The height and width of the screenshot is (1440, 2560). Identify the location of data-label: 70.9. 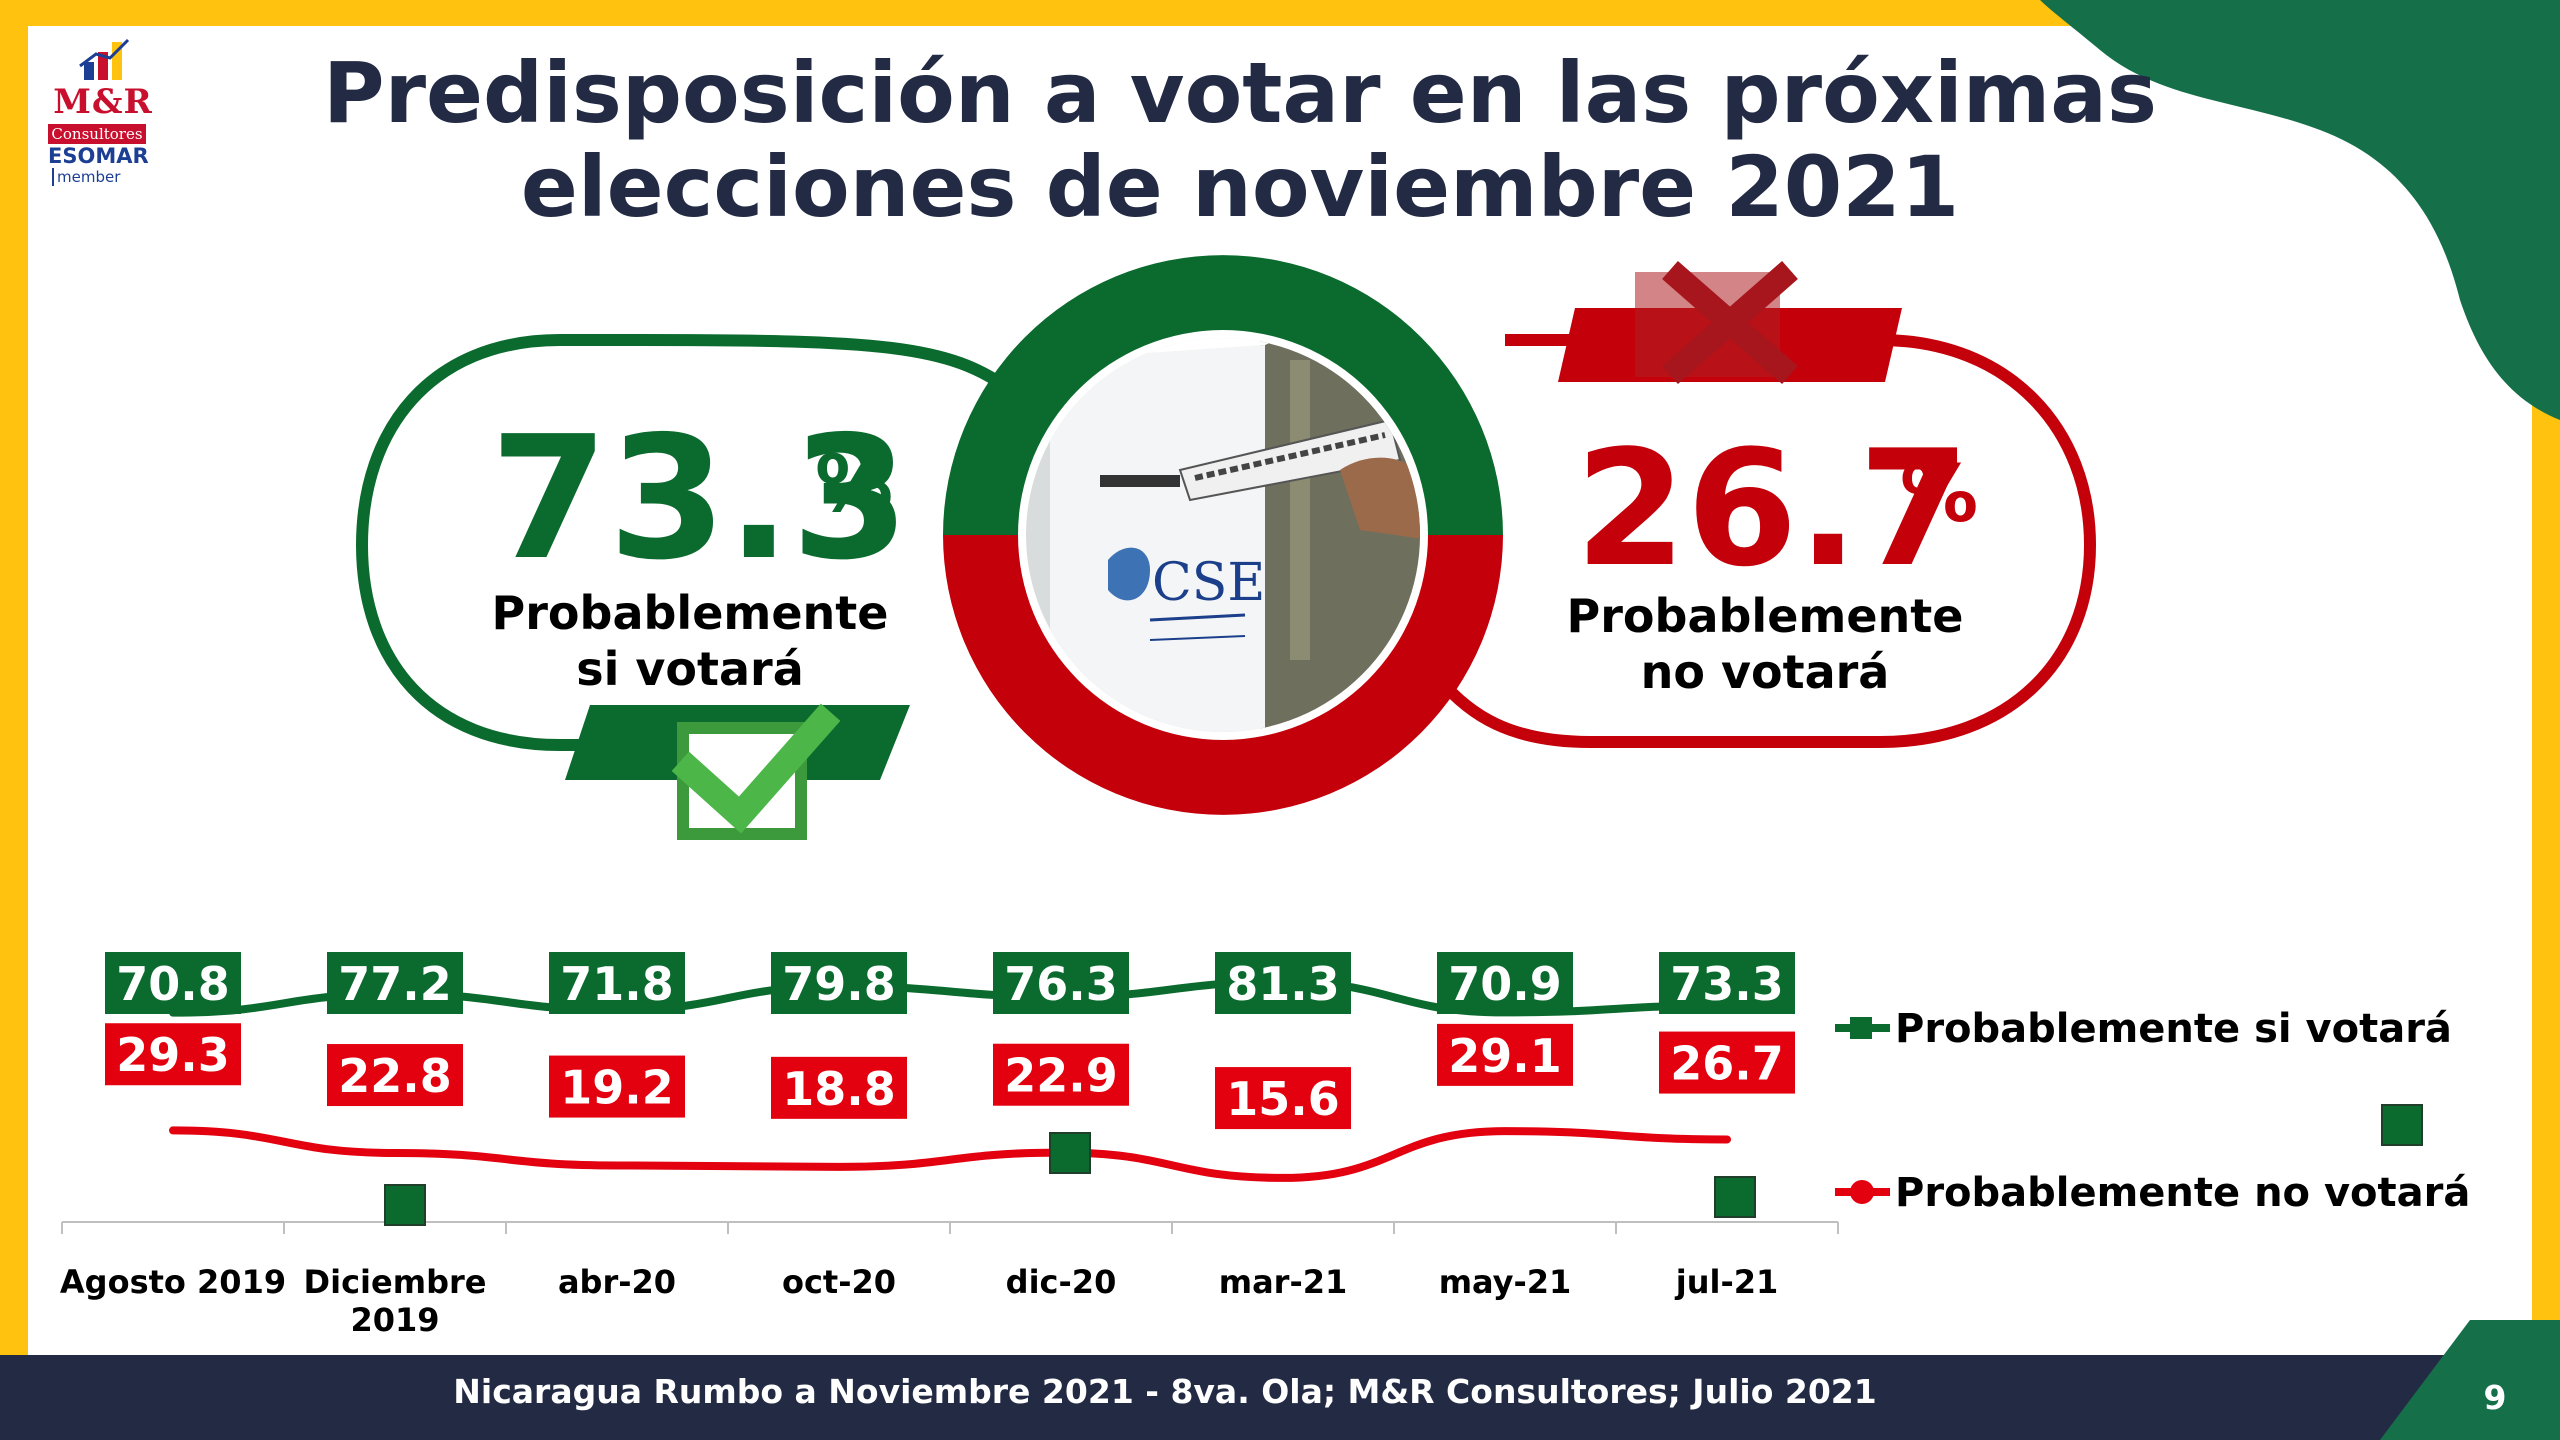
(1505, 984).